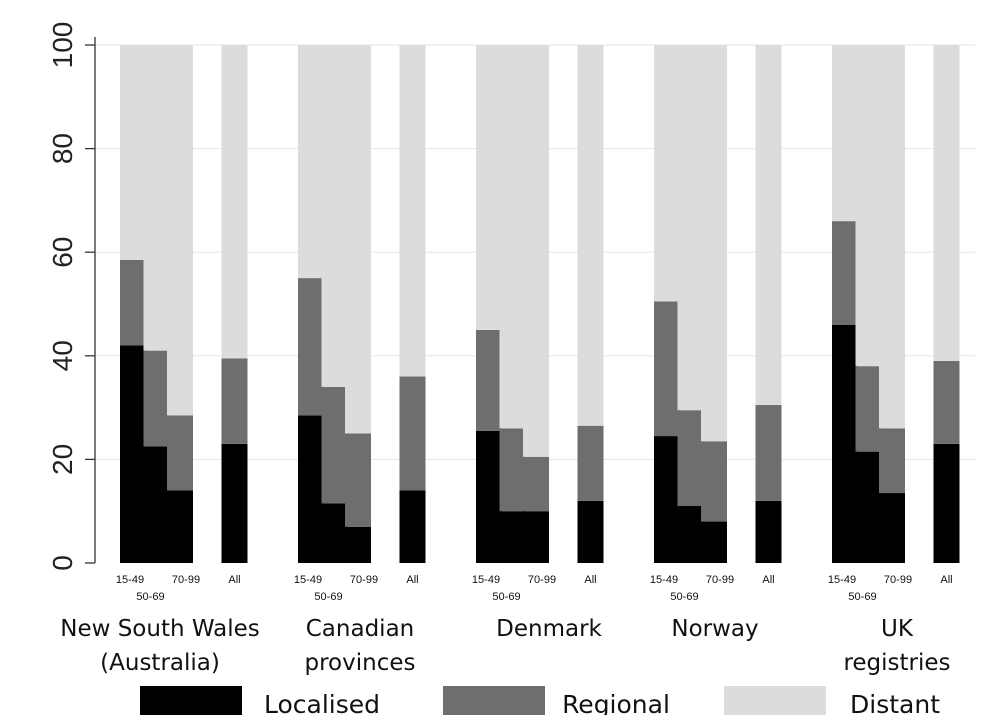 The image size is (990, 715). I want to click on y-tick-label: 60, so click(62, 252).